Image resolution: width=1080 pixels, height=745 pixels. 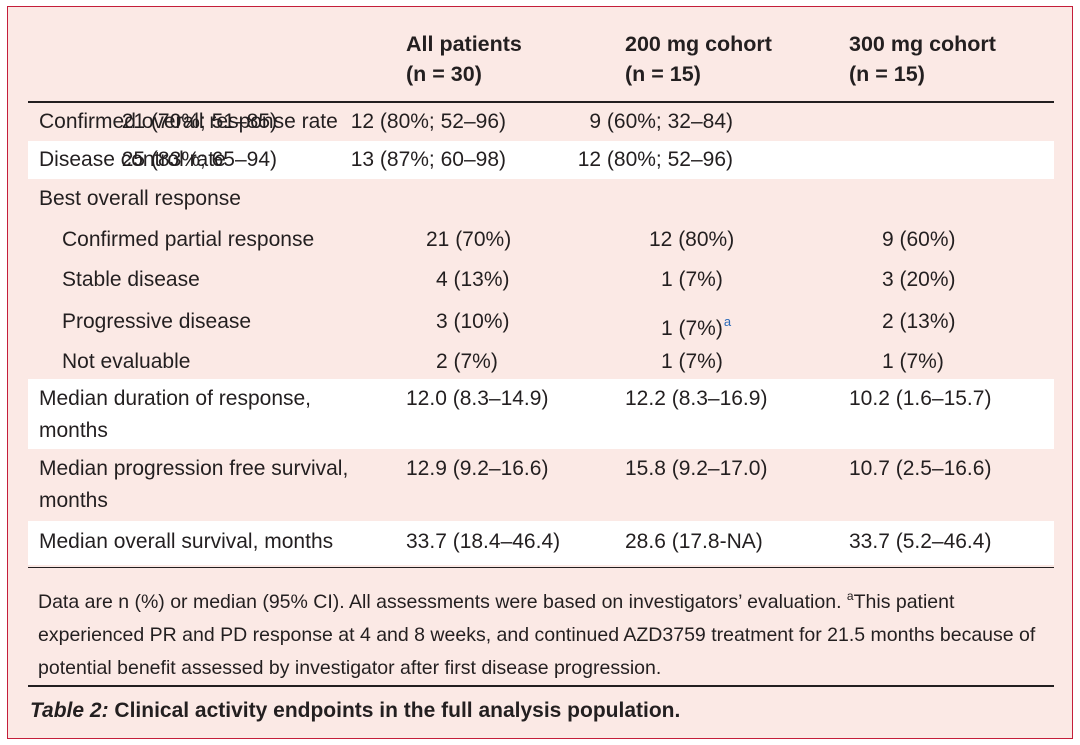 I want to click on cell-300mg: 9 (60%; 32–84), so click(x=661, y=121).